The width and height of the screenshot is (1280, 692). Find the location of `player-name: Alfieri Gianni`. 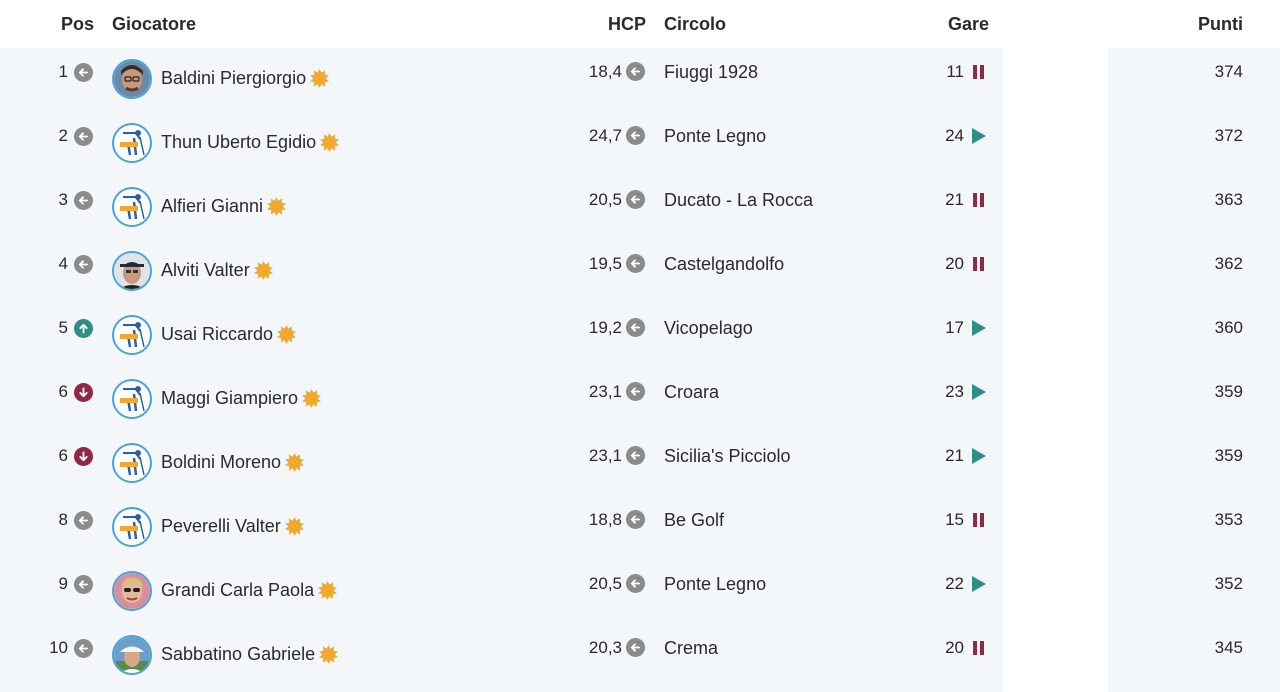

player-name: Alfieri Gianni is located at coordinates (224, 206).